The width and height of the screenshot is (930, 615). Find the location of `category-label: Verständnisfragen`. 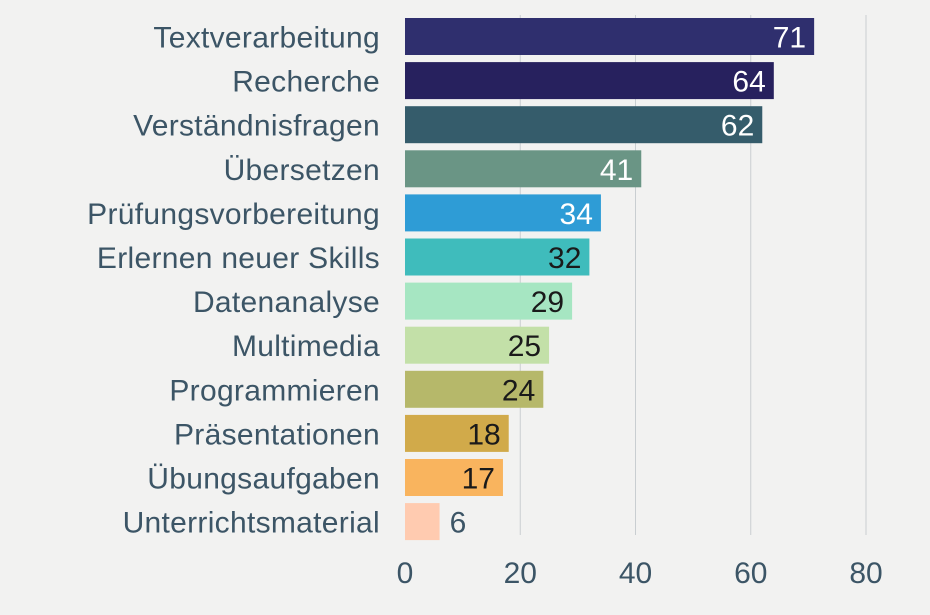

category-label: Verständnisfragen is located at coordinates (256, 126).